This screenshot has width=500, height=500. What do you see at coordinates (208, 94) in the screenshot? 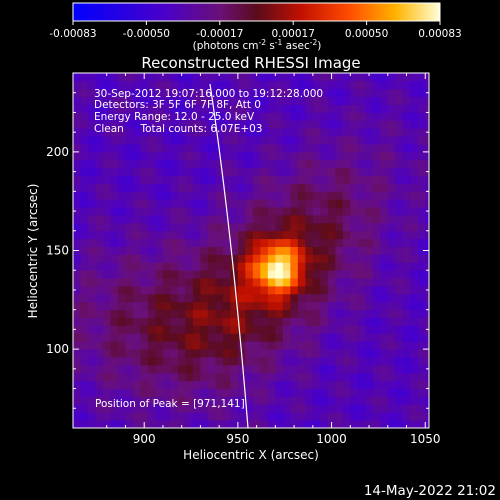
I see `annotation-time-range: 30-Sep-2012 19:07:16.000 to 19:12:28.000` at bounding box center [208, 94].